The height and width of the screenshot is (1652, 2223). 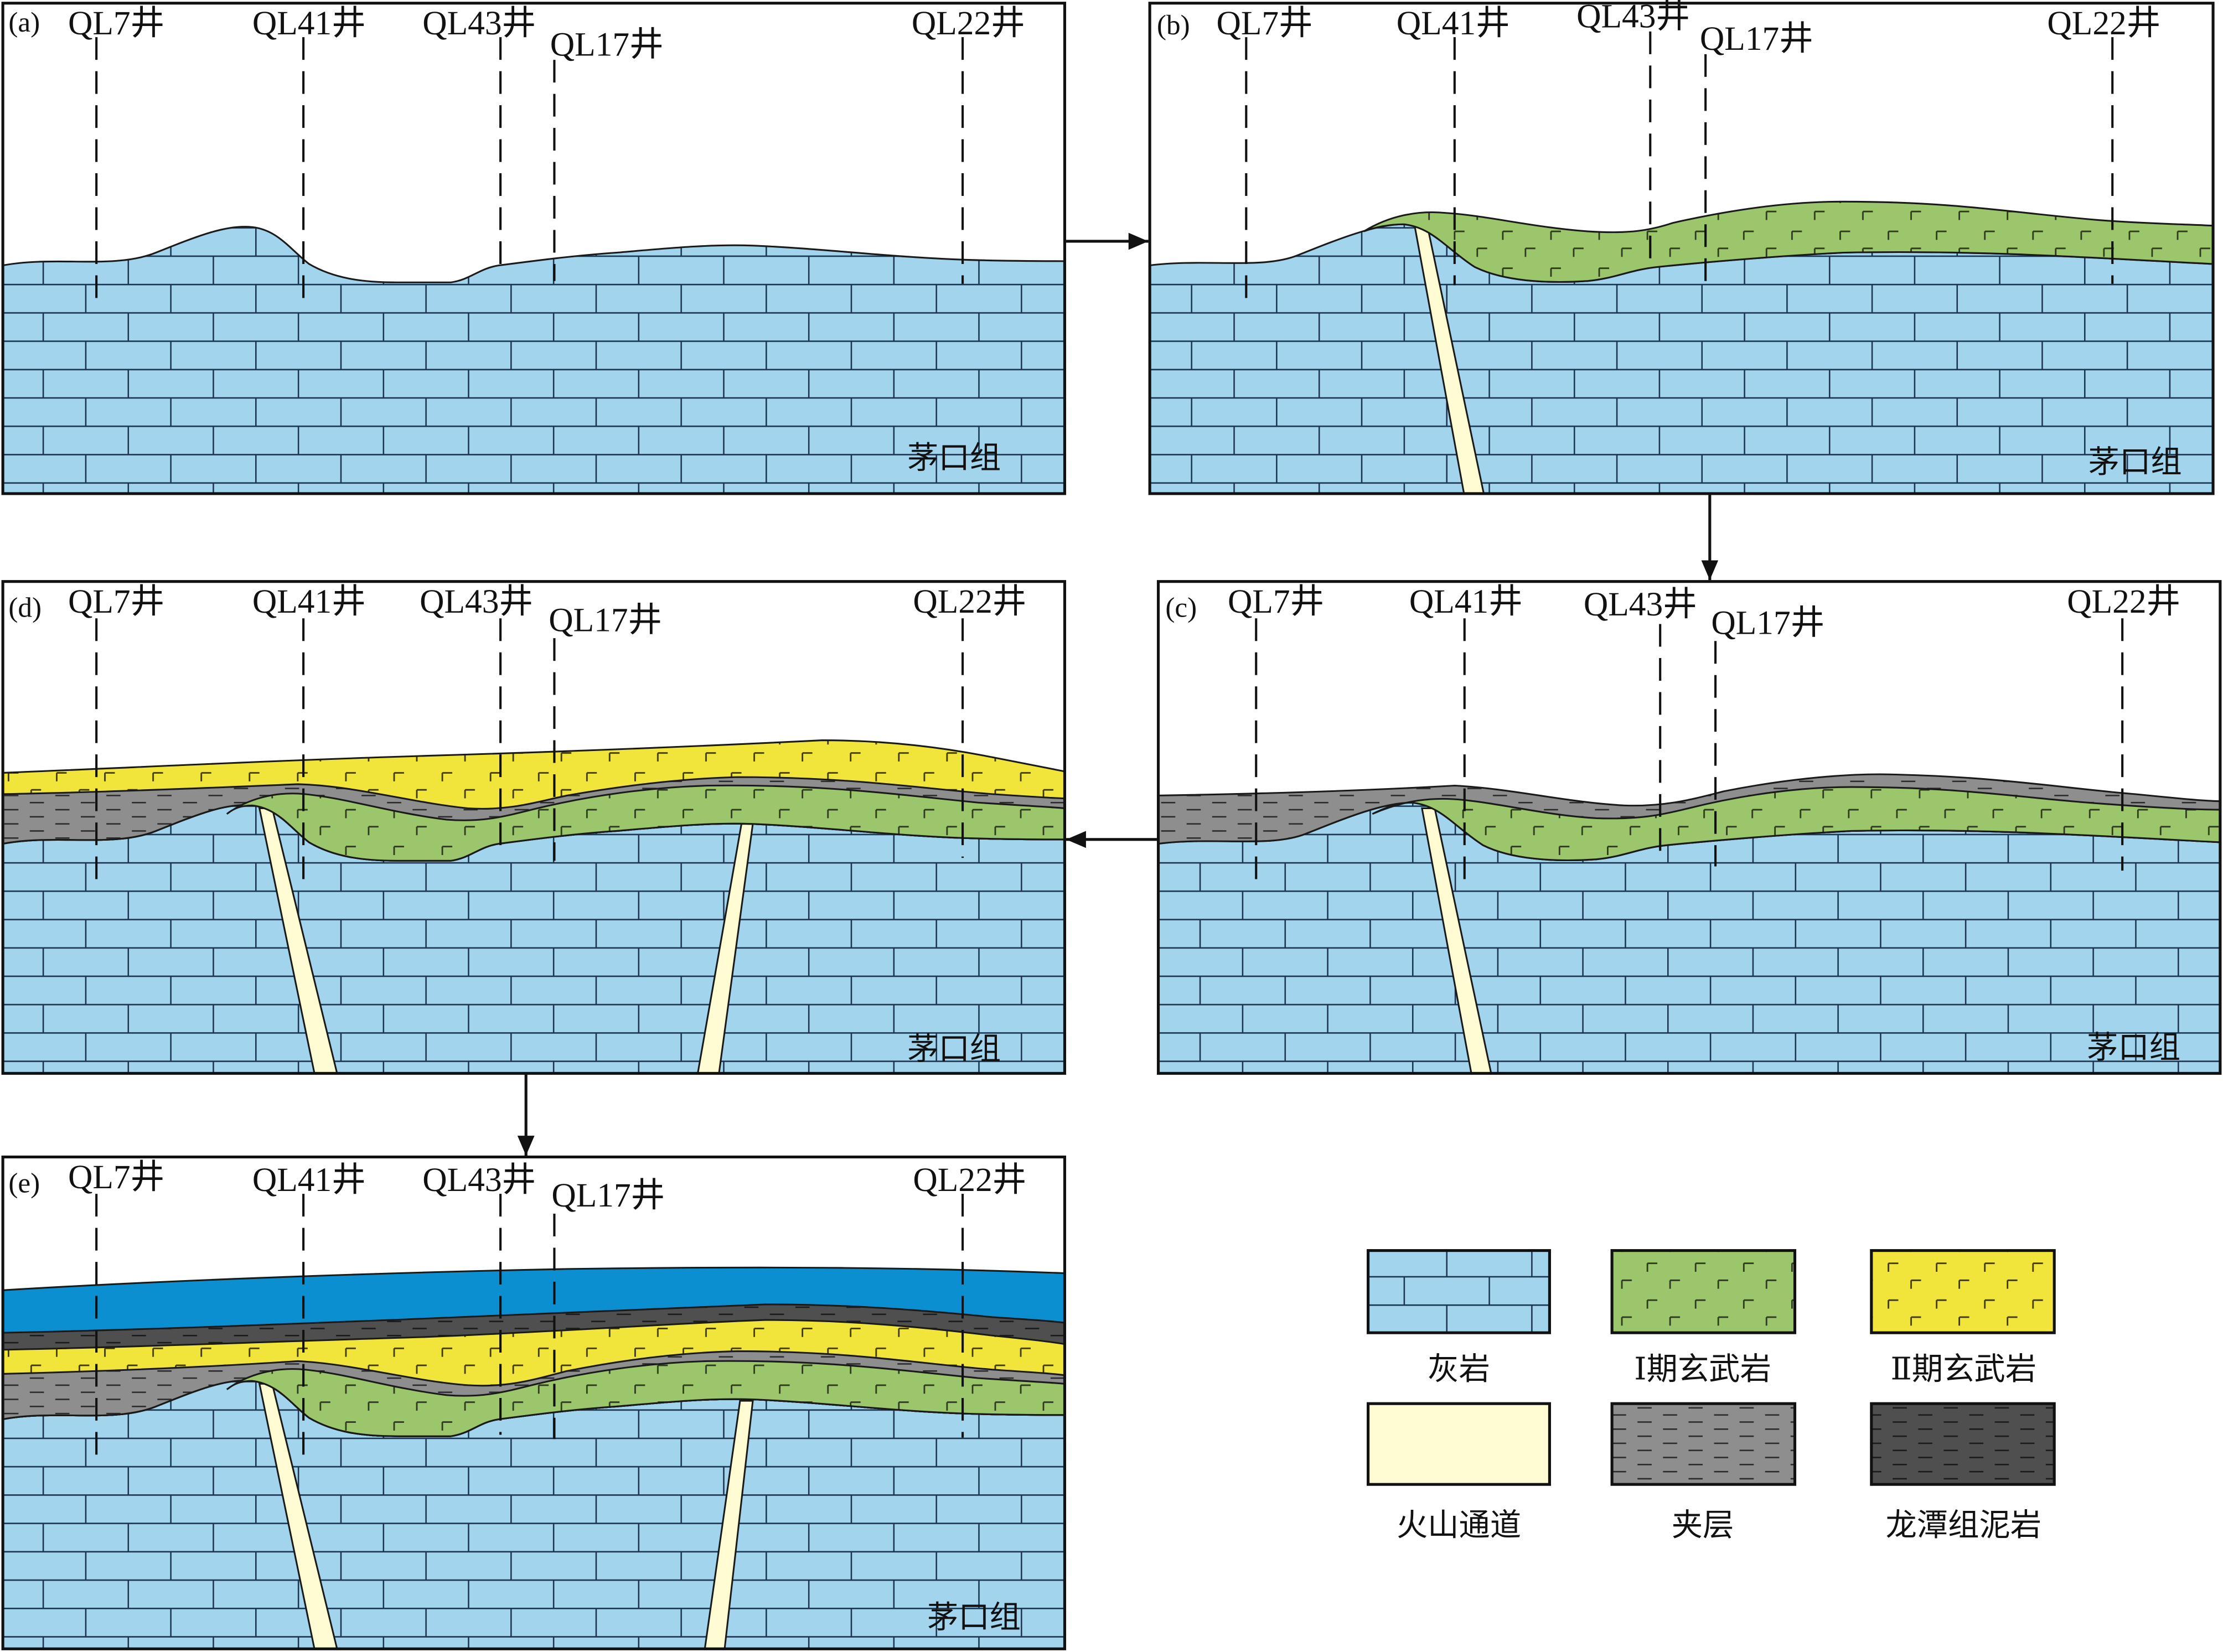 I want to click on panel-c-strata, so click(x=1689, y=923).